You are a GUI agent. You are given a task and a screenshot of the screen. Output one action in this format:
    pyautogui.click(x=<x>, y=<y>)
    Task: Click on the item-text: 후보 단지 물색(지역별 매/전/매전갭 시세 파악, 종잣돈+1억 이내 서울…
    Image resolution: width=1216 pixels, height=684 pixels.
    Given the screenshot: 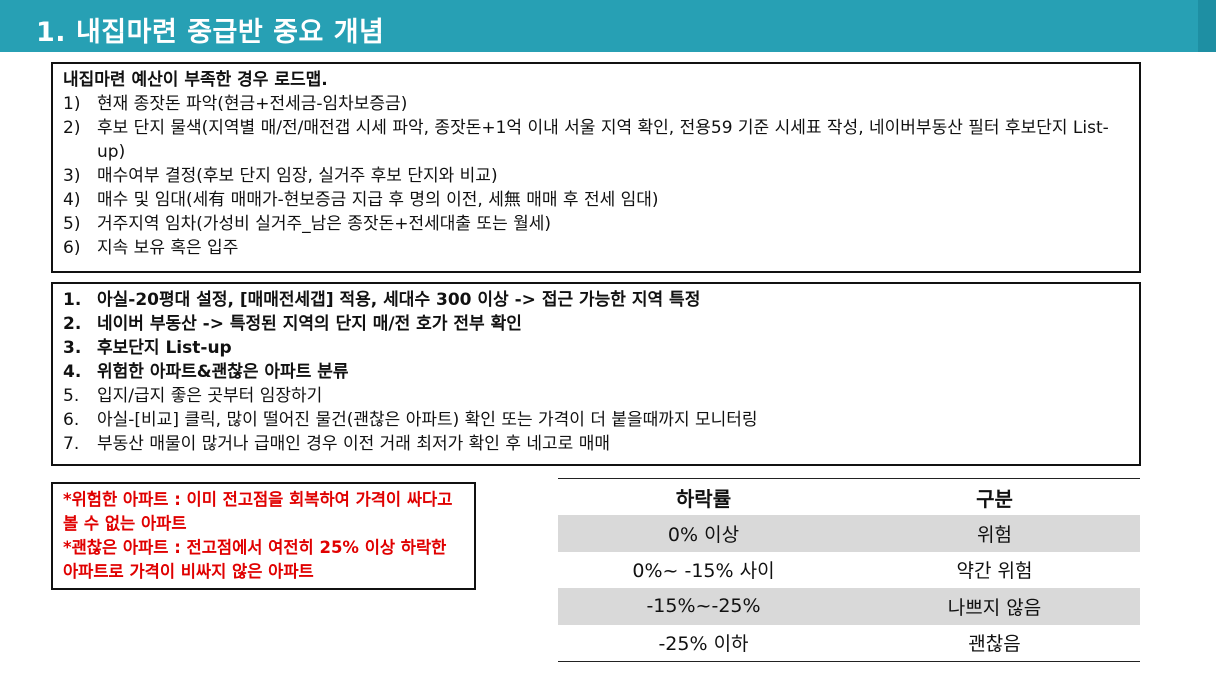 What is the action you would take?
    pyautogui.click(x=603, y=140)
    